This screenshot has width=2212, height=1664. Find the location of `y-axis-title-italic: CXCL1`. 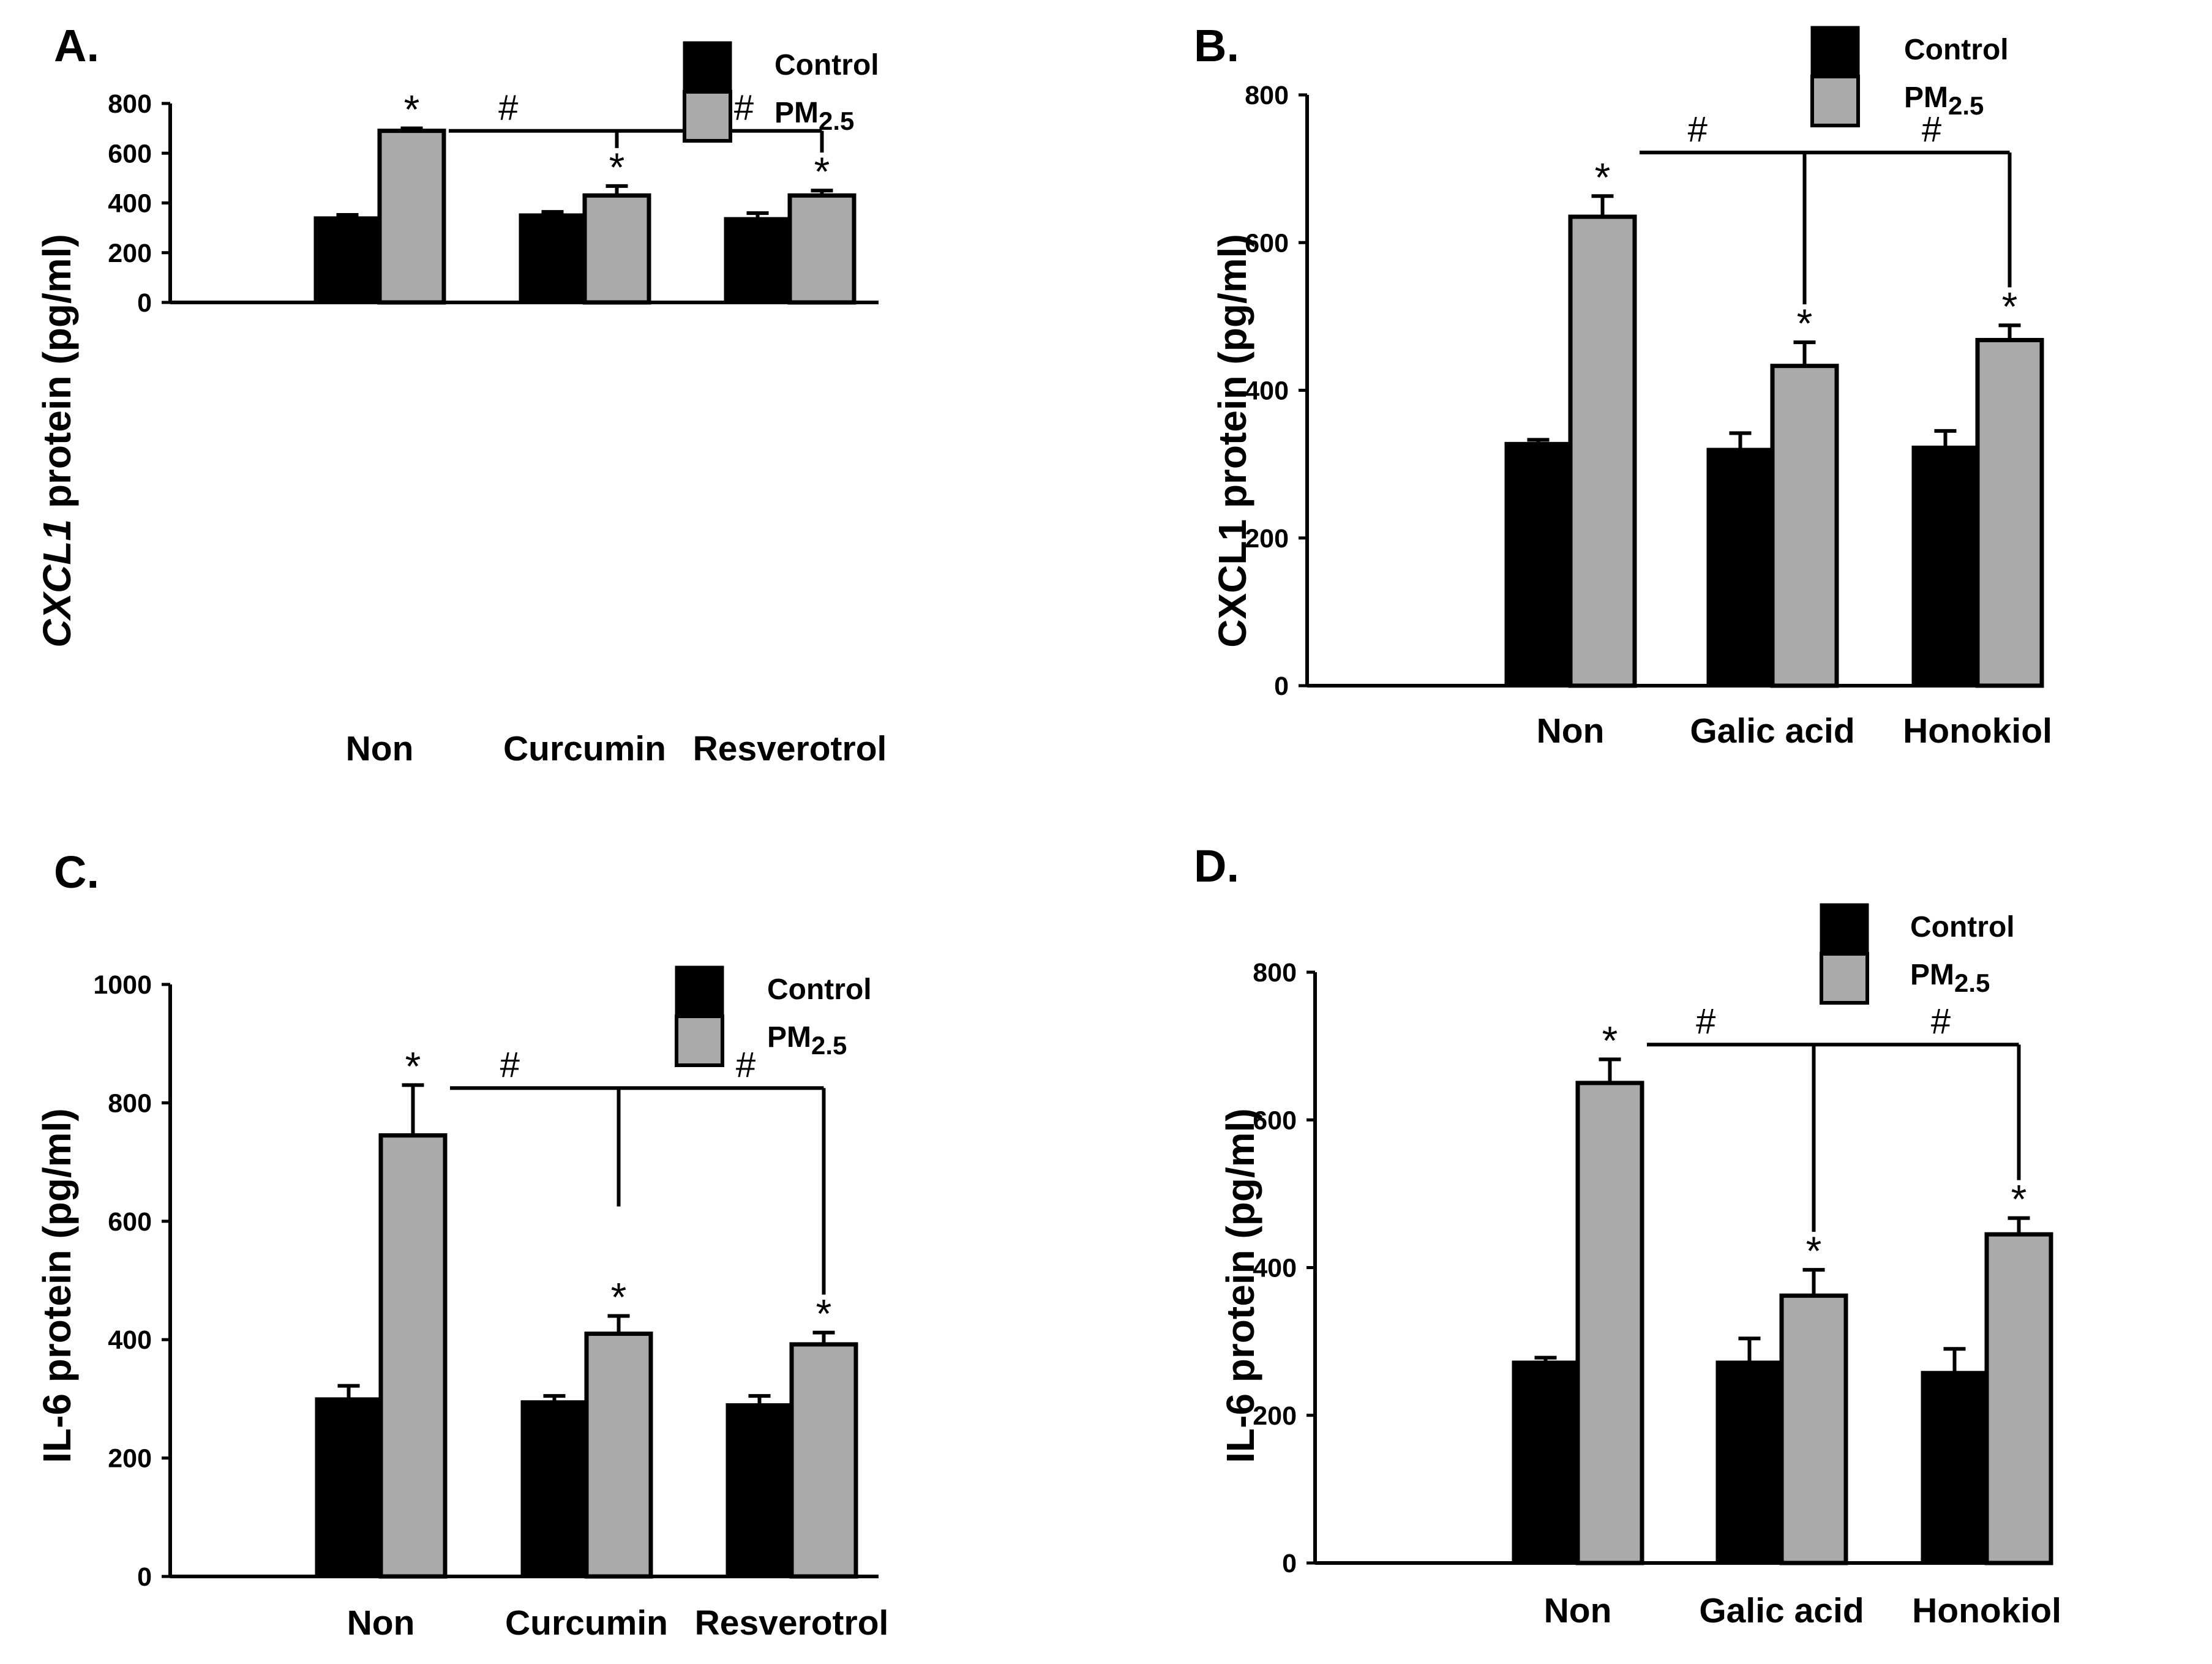

y-axis-title-italic: CXCL1 is located at coordinates (57, 583).